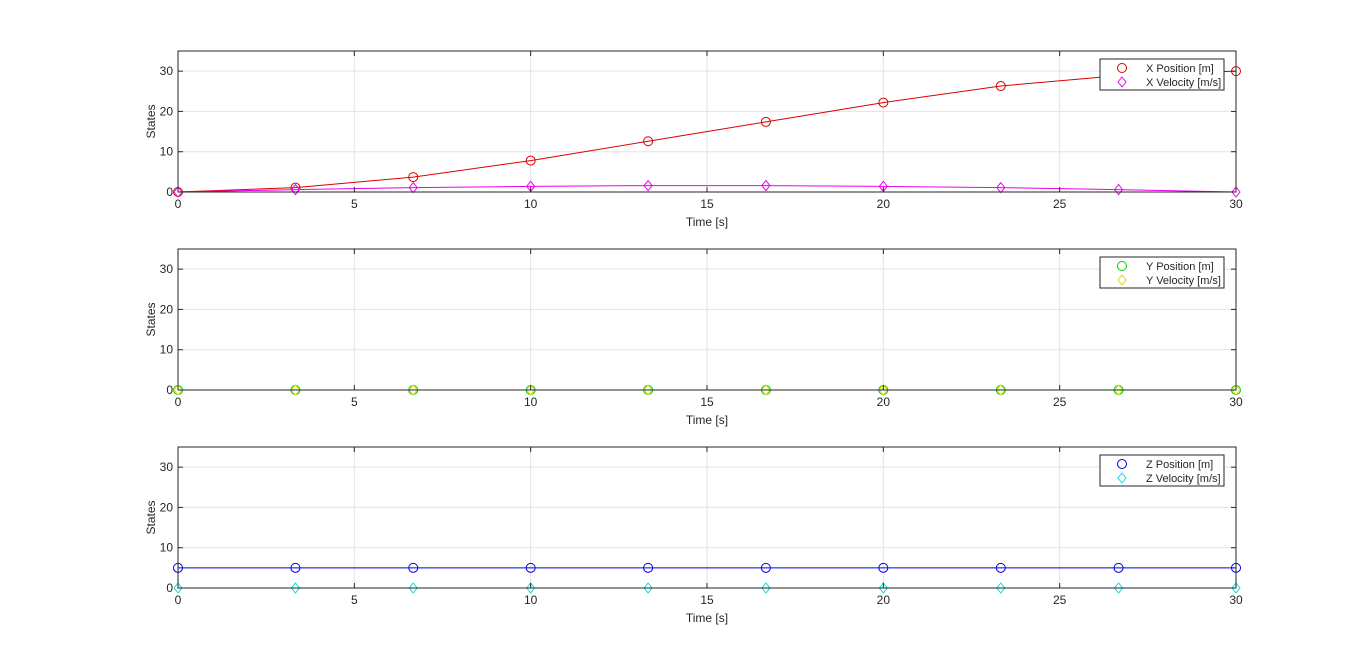 Image resolution: width=1366 pixels, height=661 pixels. I want to click on legend-entry-label: Y Position [m], so click(1180, 267).